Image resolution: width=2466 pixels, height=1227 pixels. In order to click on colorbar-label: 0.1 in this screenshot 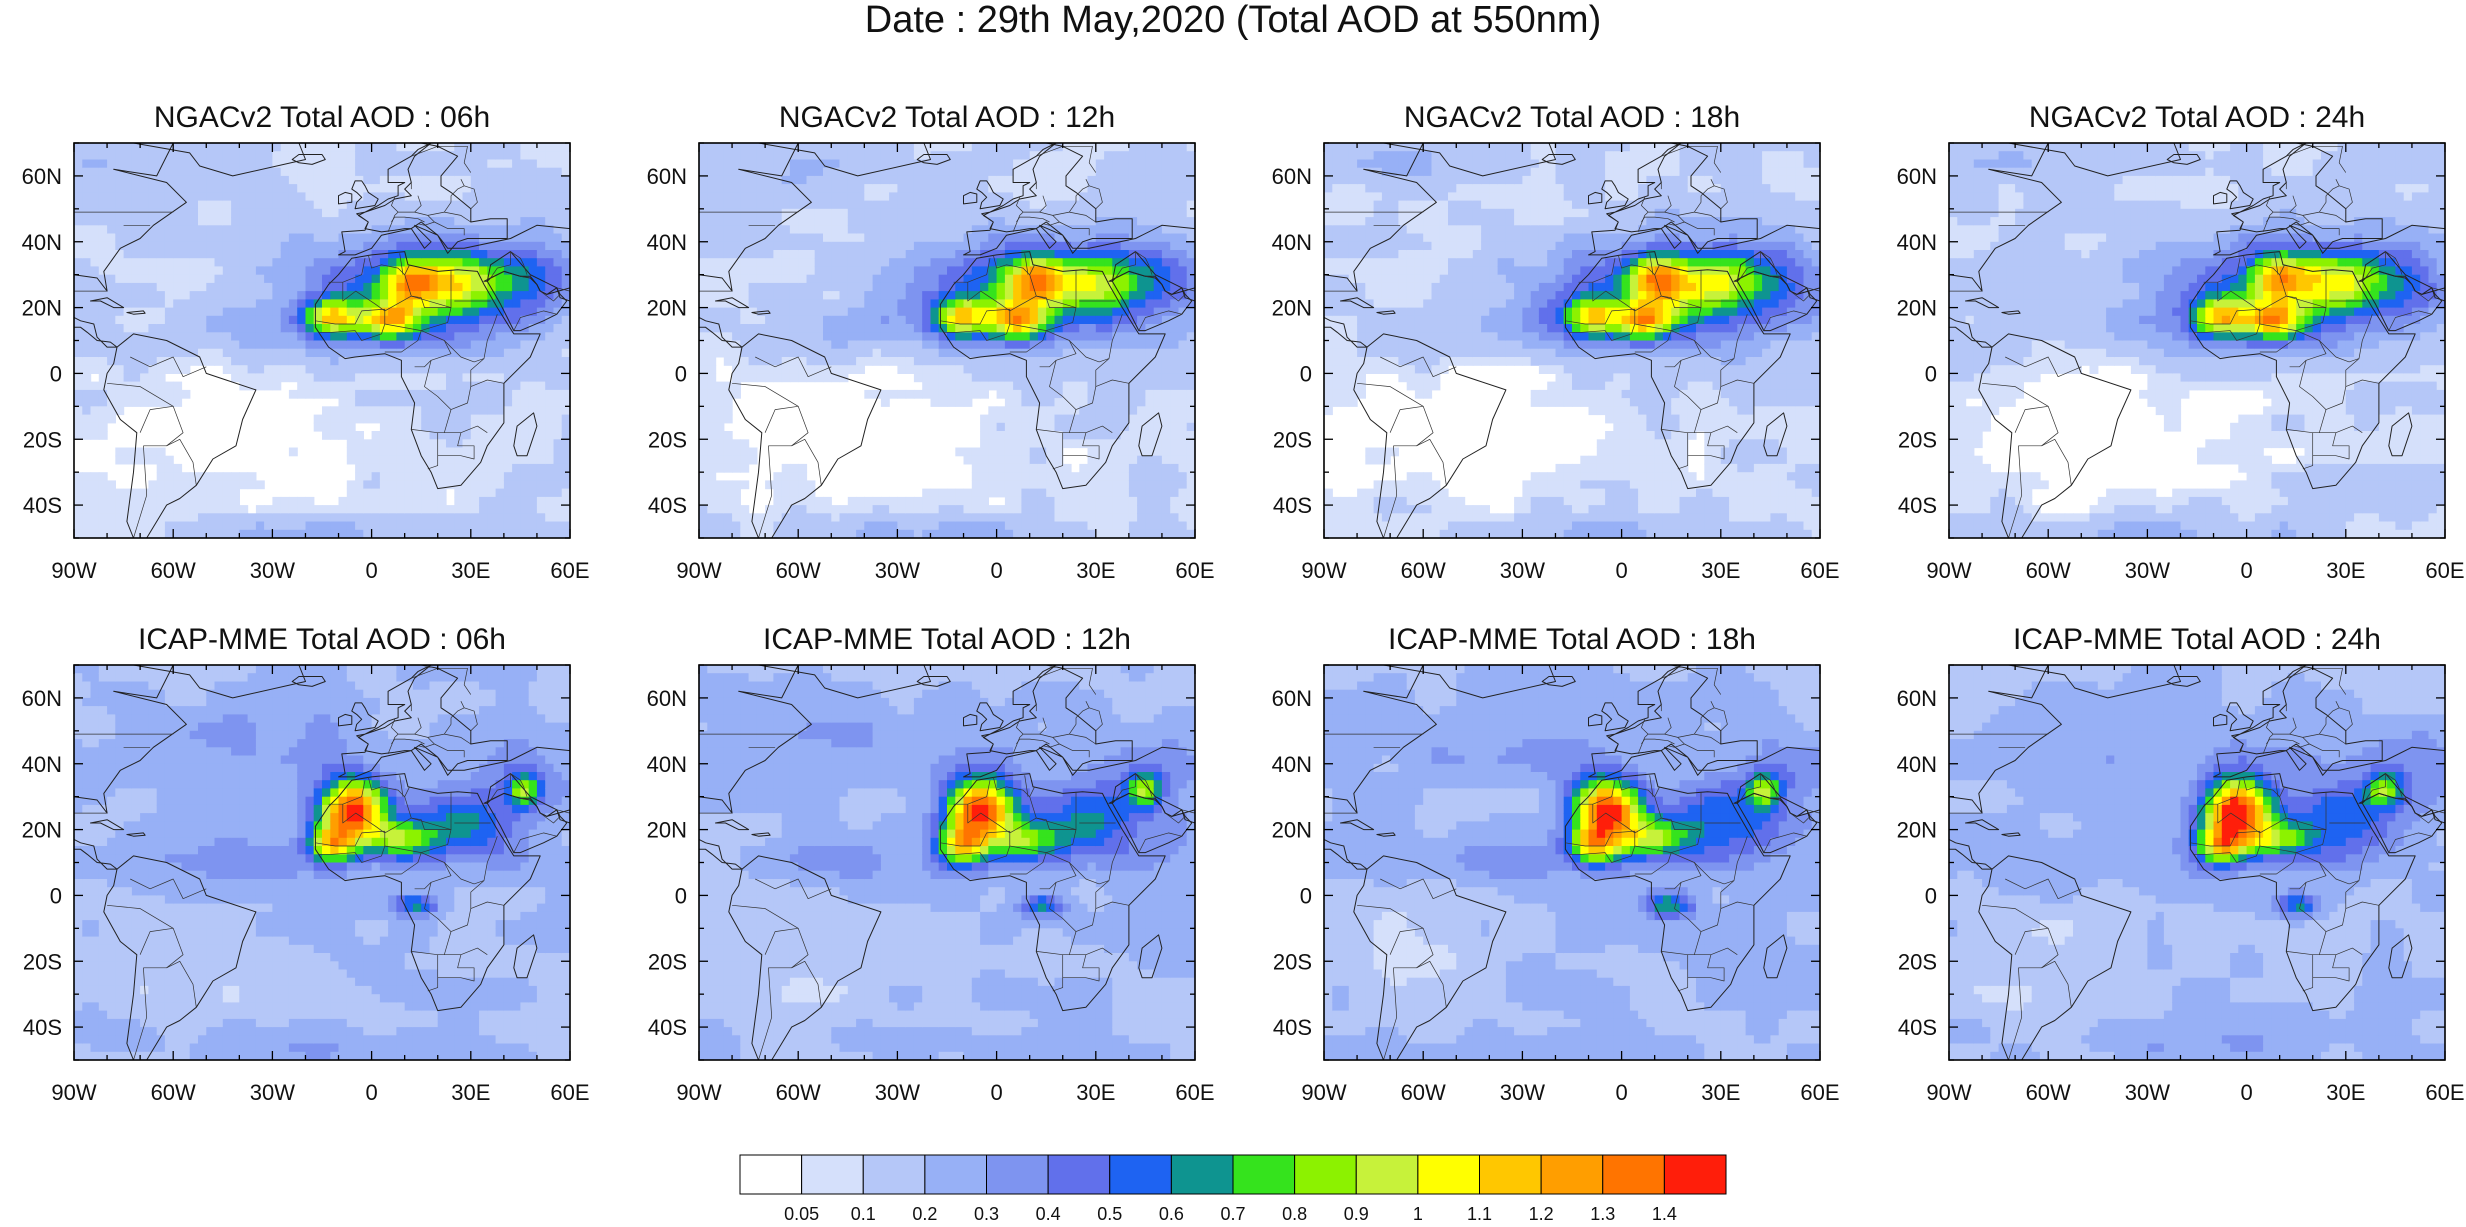, I will do `click(863, 1213)`.